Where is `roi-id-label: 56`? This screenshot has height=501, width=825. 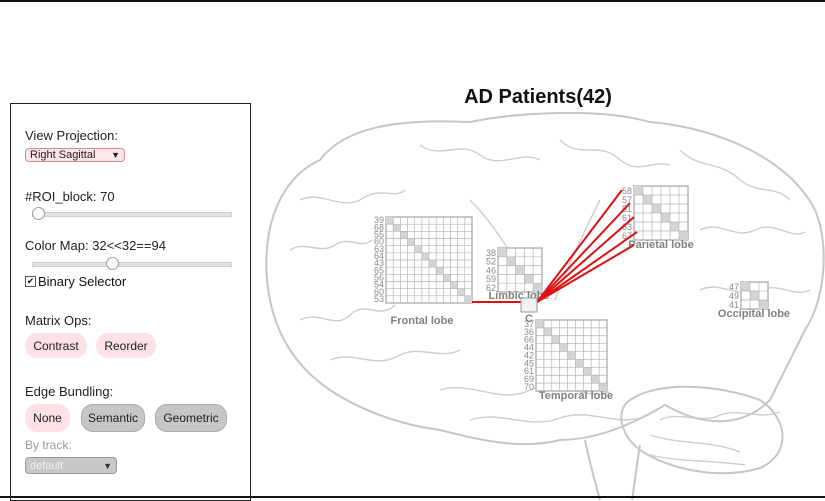 roi-id-label: 56 is located at coordinates (379, 278).